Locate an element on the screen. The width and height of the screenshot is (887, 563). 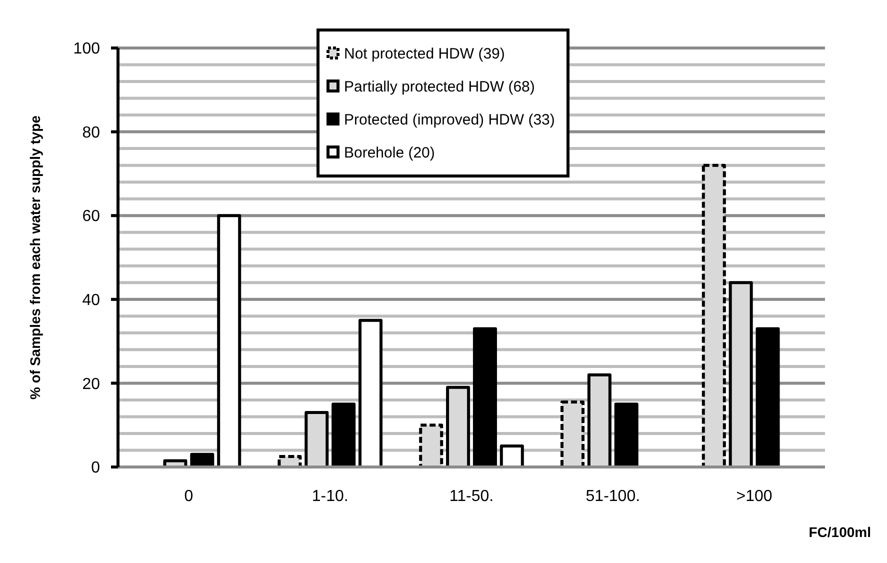
legend-label: Protected (improved) HDW (33) is located at coordinates (449, 119).